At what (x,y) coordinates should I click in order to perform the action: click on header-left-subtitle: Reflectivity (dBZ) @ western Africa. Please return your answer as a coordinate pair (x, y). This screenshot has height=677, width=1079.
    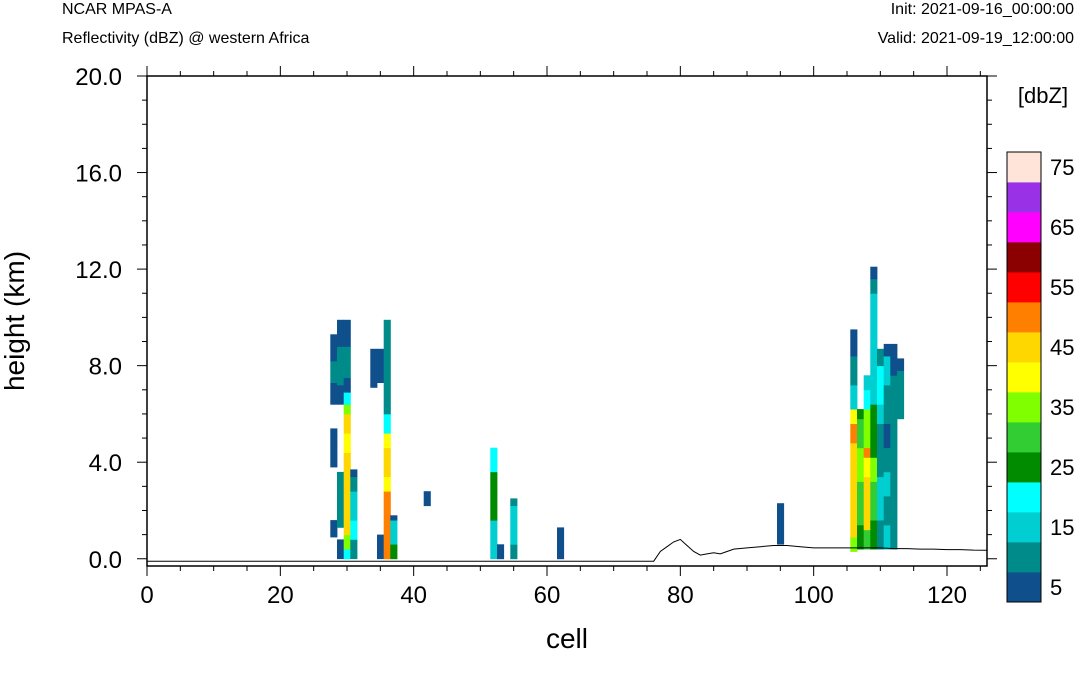
    Looking at the image, I should click on (186, 38).